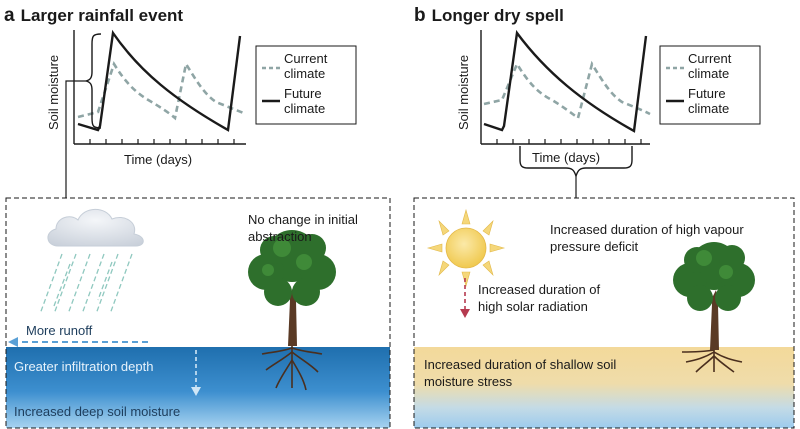 This screenshot has width=800, height=429. I want to click on future-climate-line-a, so click(159, 80).